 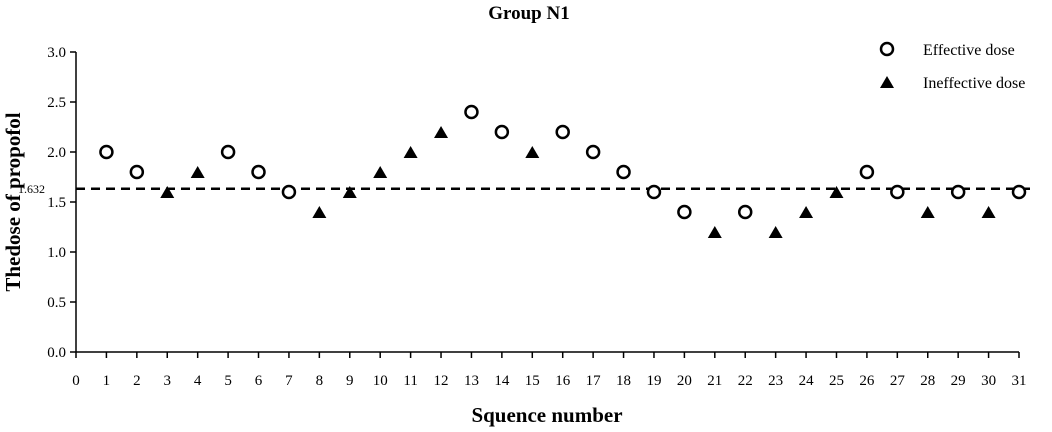 What do you see at coordinates (350, 381) in the screenshot?
I see `x-tick-label: 9` at bounding box center [350, 381].